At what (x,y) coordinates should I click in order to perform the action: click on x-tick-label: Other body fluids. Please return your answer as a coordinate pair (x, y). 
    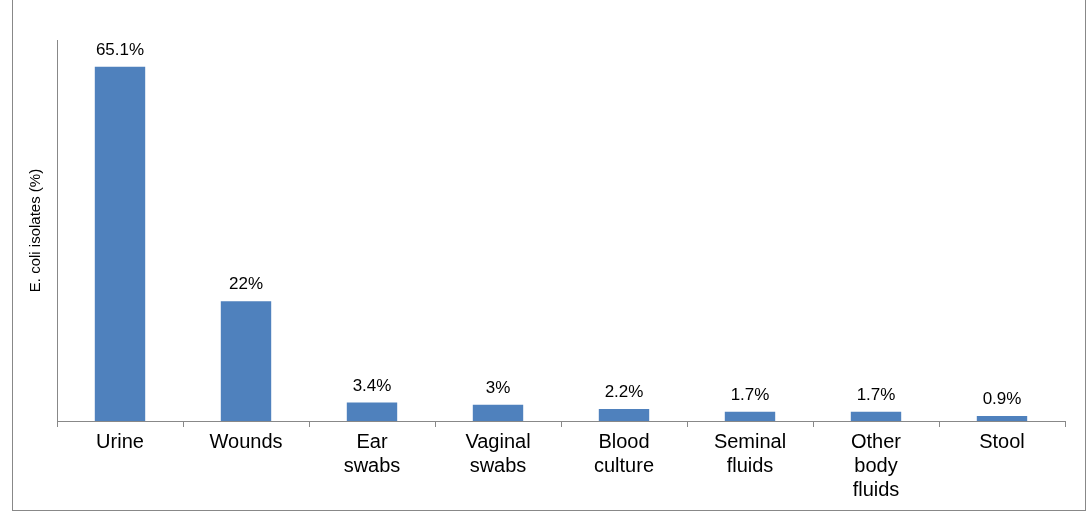
    Looking at the image, I should click on (876, 464).